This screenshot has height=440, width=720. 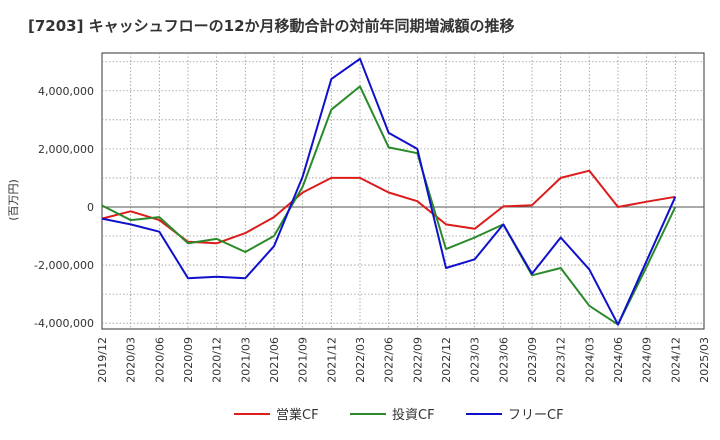 What do you see at coordinates (188, 360) in the screenshot?
I see `x-tick-label: 2020/09` at bounding box center [188, 360].